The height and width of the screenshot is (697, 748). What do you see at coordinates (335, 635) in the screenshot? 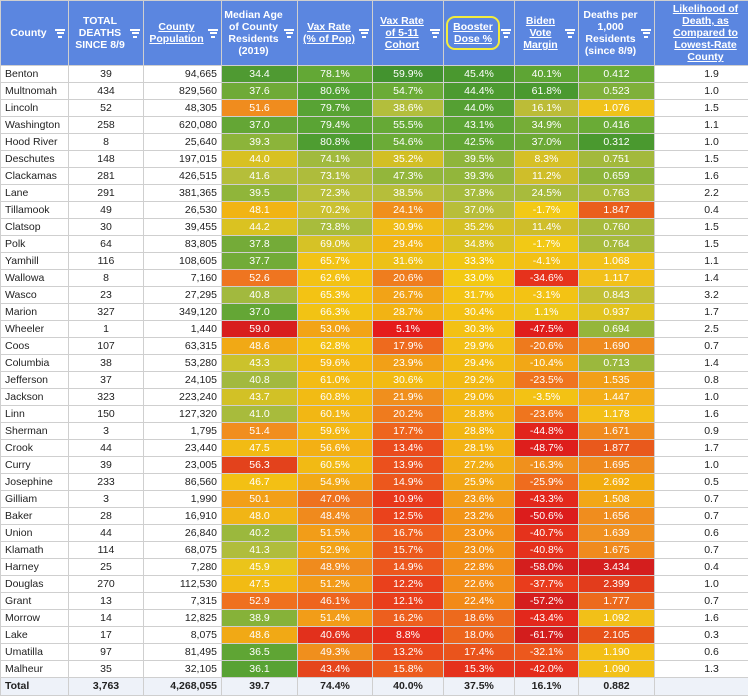
I see `vax-rate-cell: 40.6%` at bounding box center [335, 635].